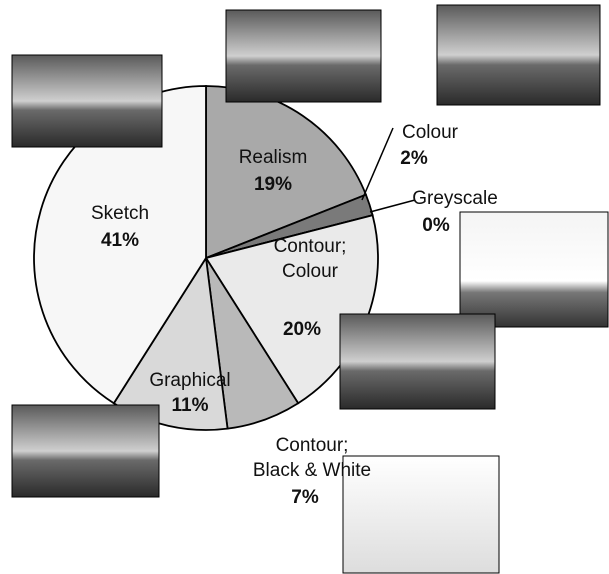 The height and width of the screenshot is (574, 609). Describe the element at coordinates (455, 198) in the screenshot. I see `slice-label: Greyscale` at that location.